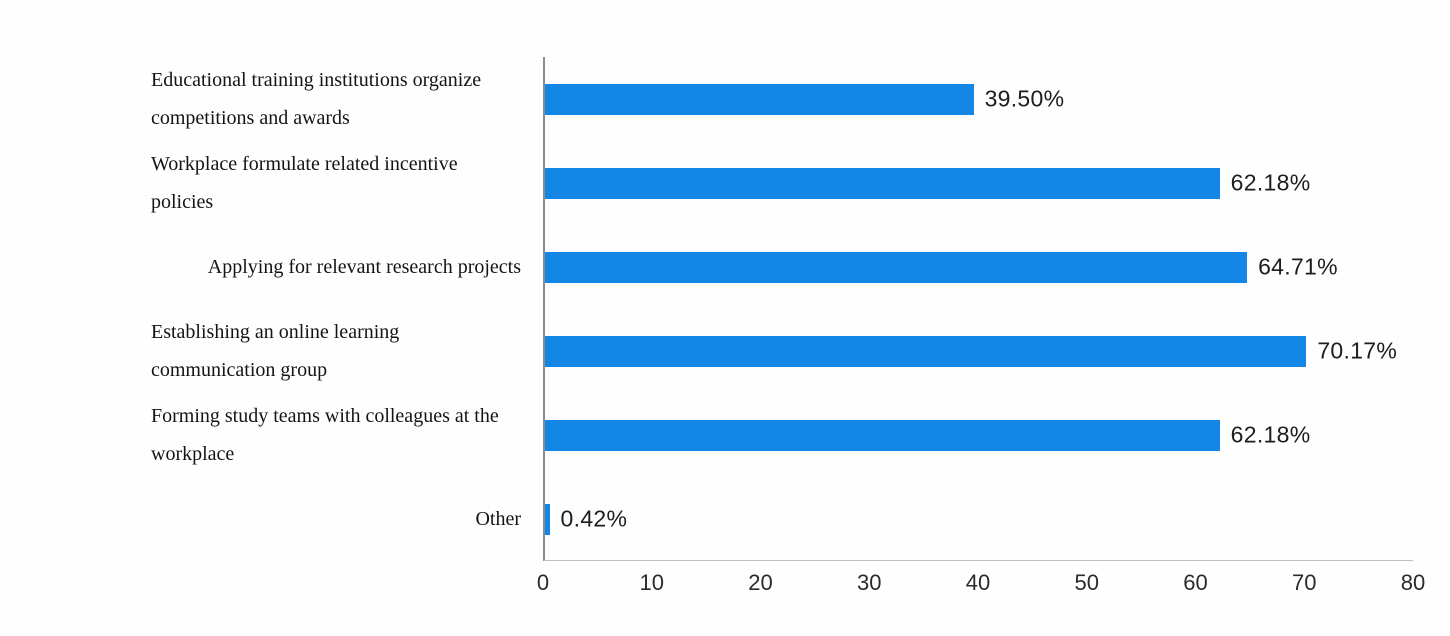 The image size is (1450, 636). What do you see at coordinates (543, 582) in the screenshot?
I see `x-axis-tick-label: 0` at bounding box center [543, 582].